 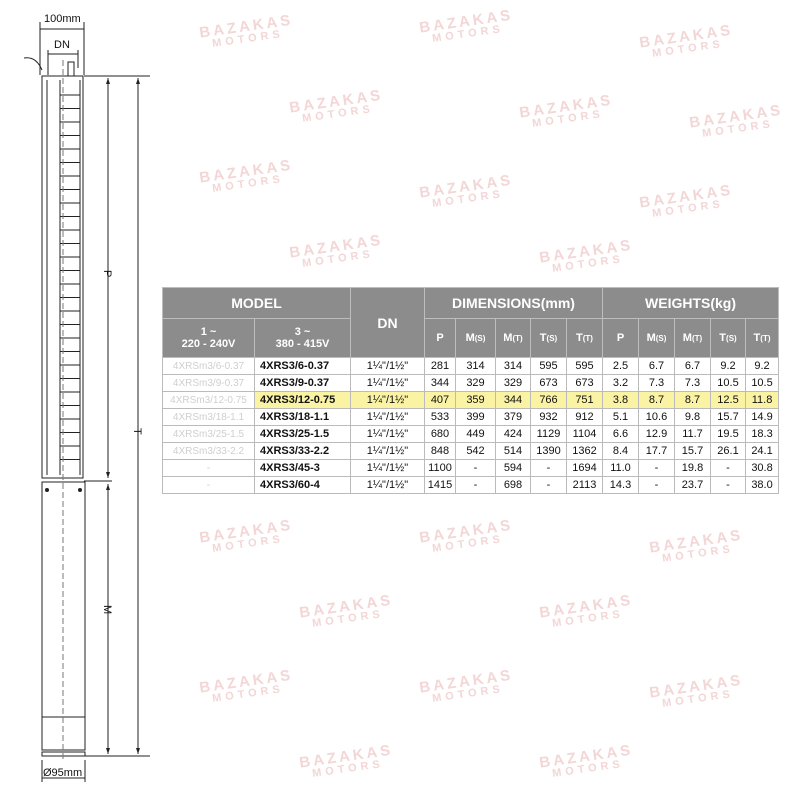 What do you see at coordinates (513, 434) in the screenshot?
I see `cell-mt: 424` at bounding box center [513, 434].